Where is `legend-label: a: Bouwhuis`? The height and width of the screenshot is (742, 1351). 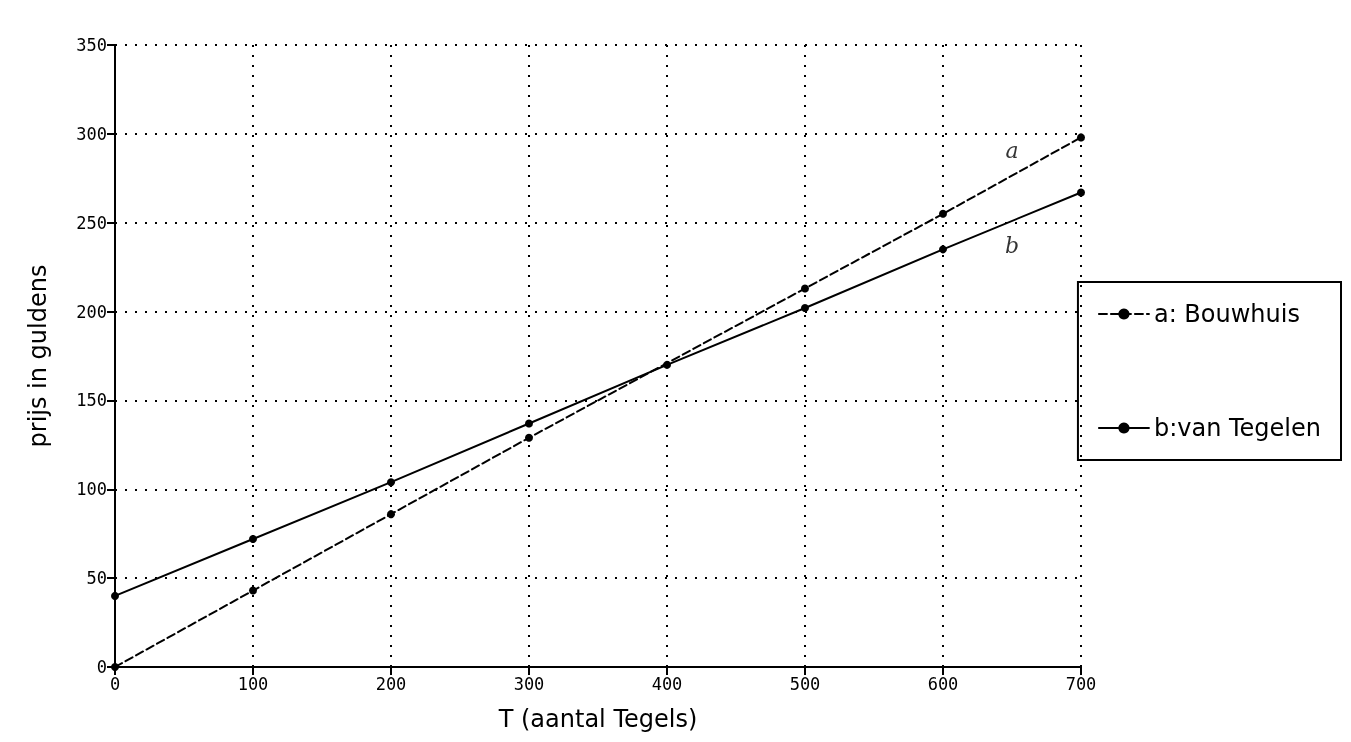 legend-label: a: Bouwhuis is located at coordinates (1226, 314).